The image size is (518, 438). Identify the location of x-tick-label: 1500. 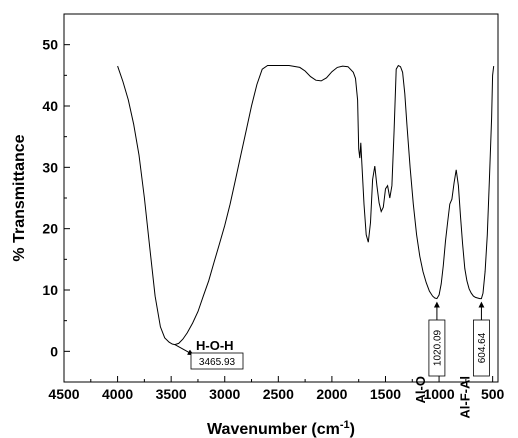
(385, 394).